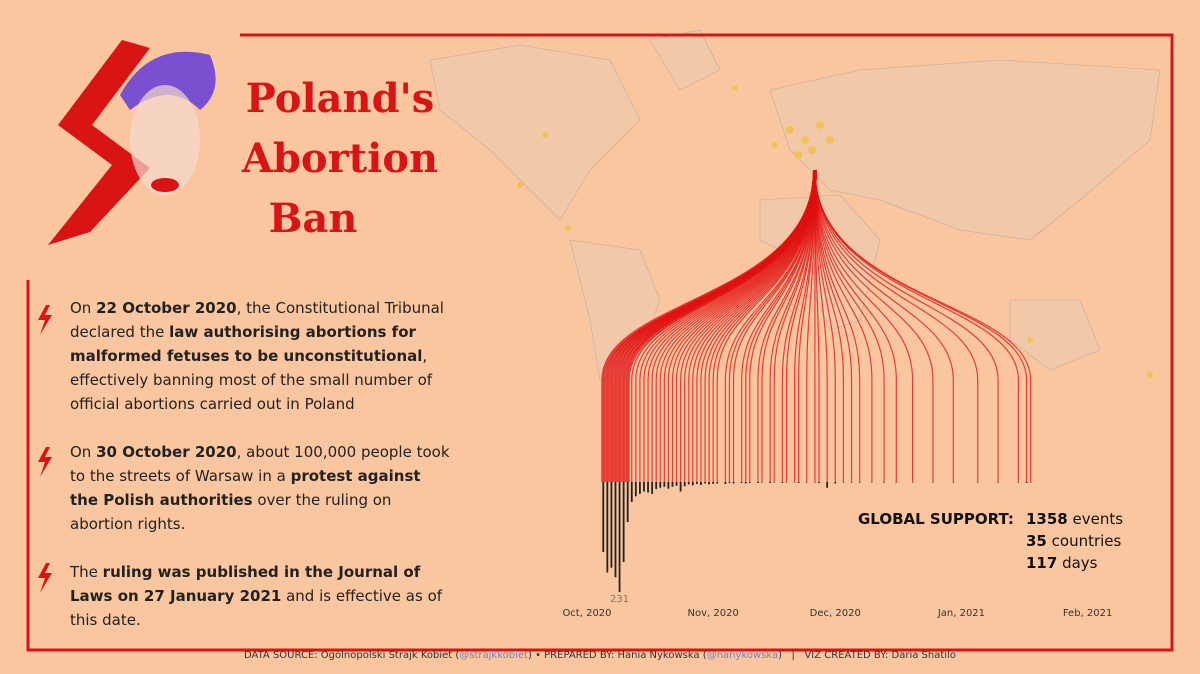  I want to click on logo-face, so click(168, 123).